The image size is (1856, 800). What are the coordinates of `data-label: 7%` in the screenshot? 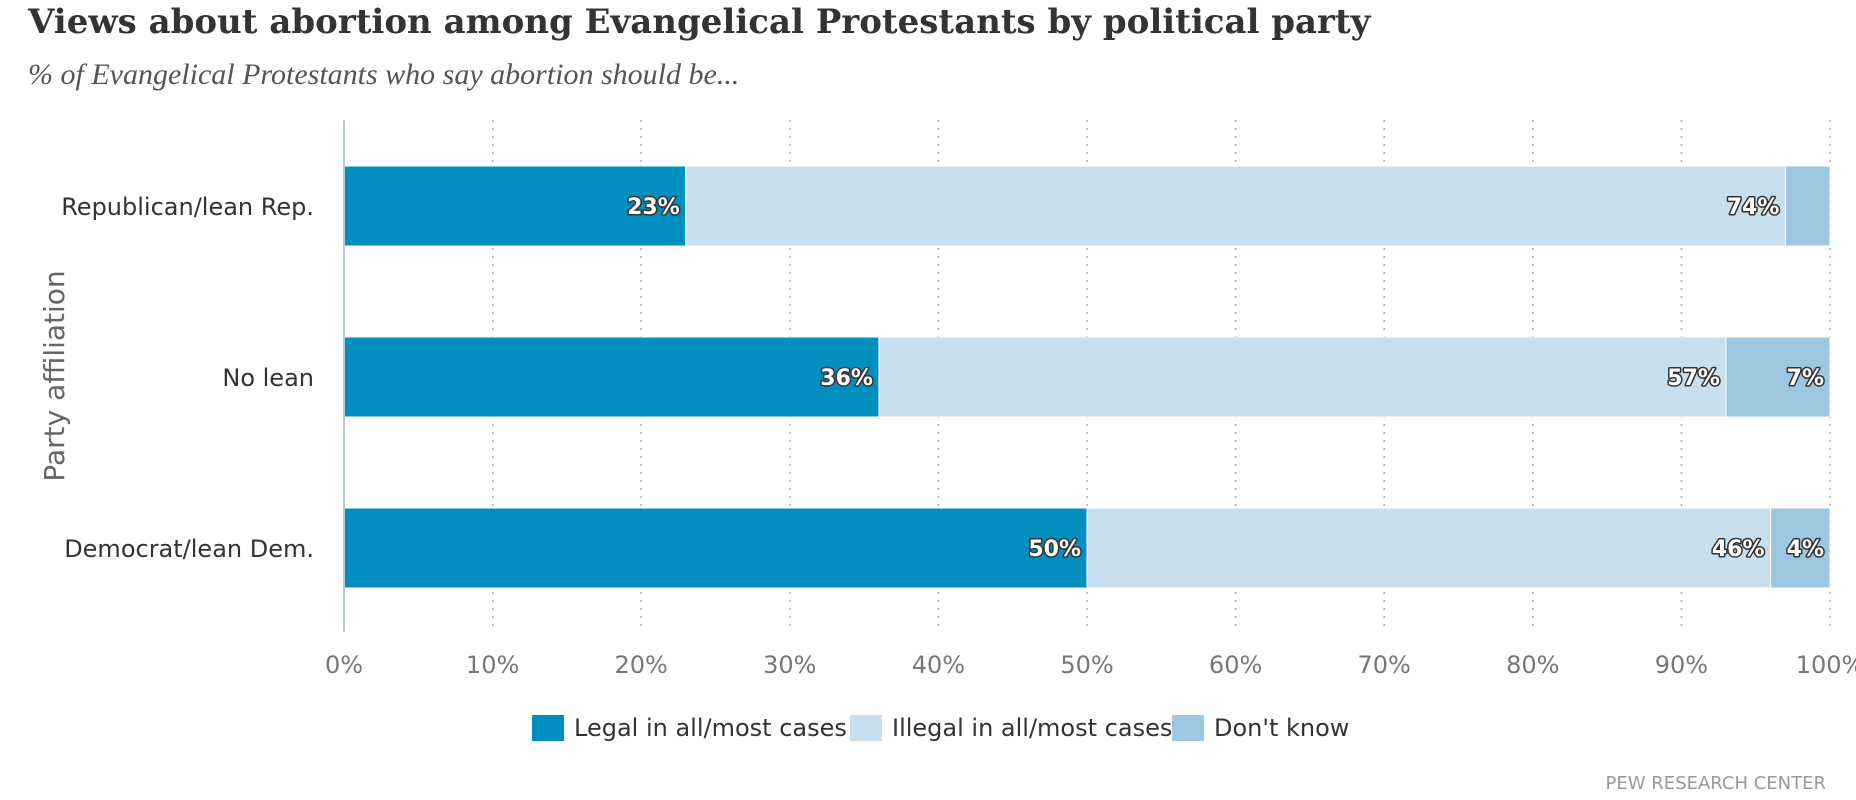 It's located at (1805, 378).